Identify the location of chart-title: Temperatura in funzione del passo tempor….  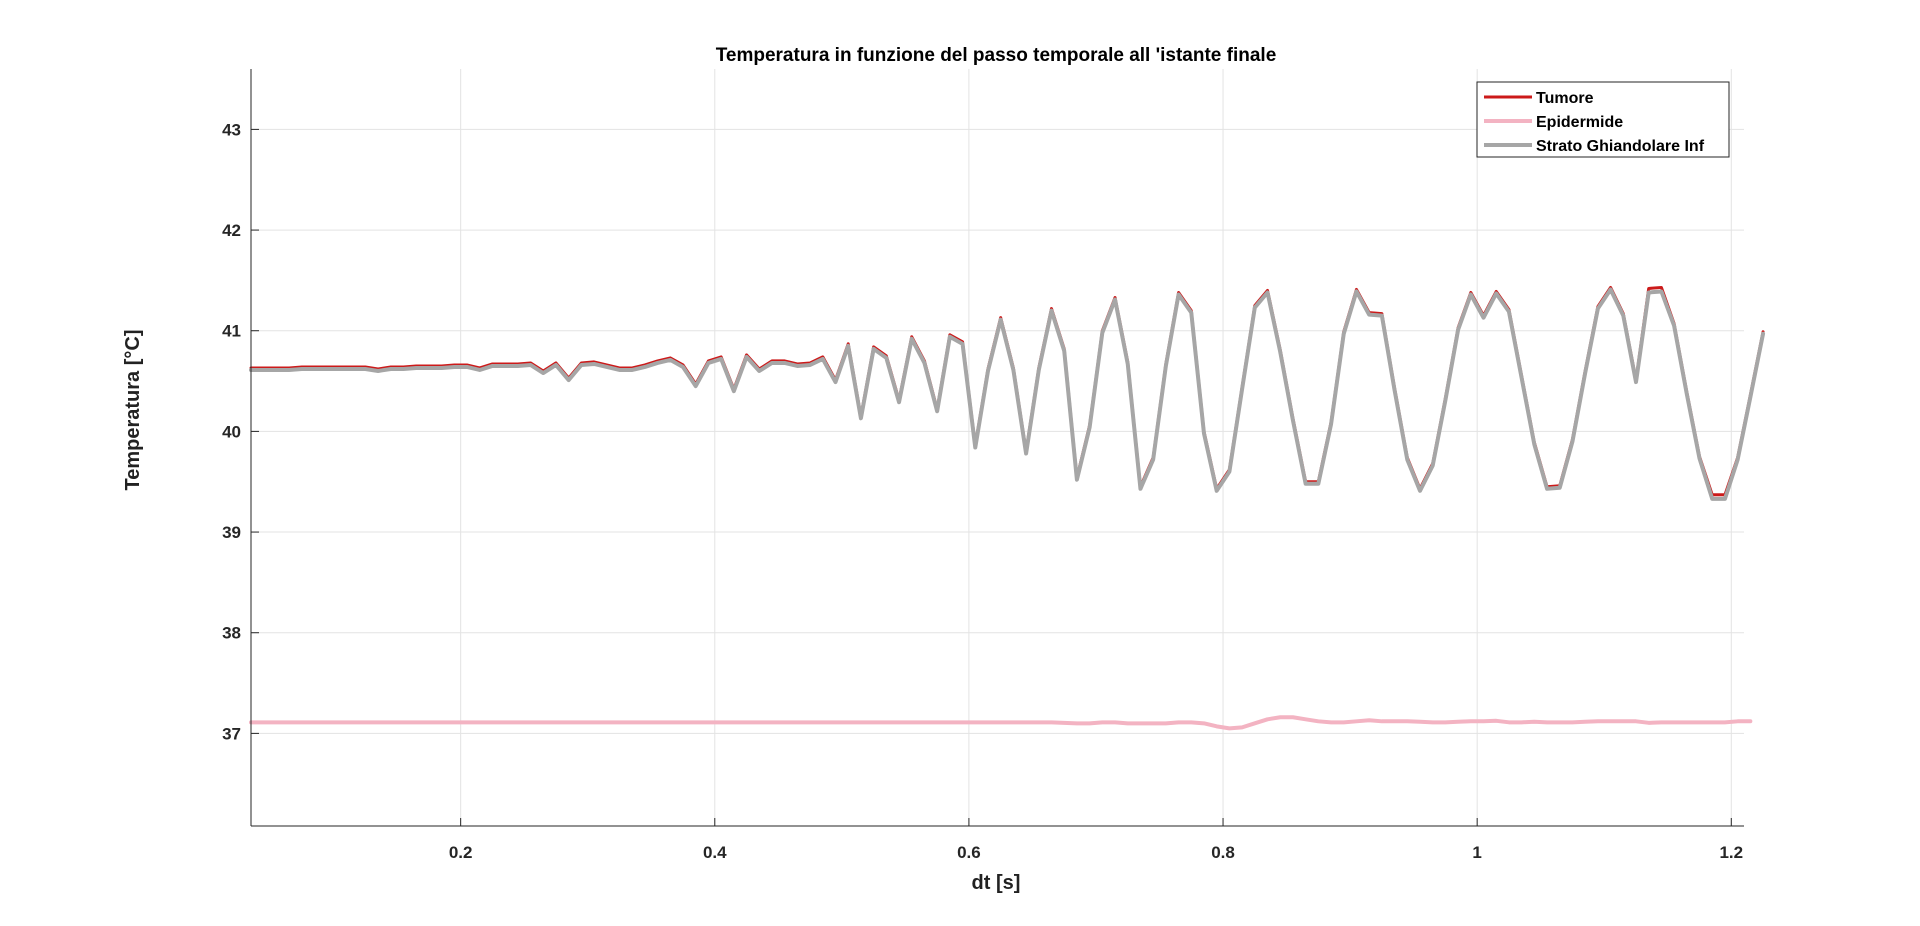
(996, 55).